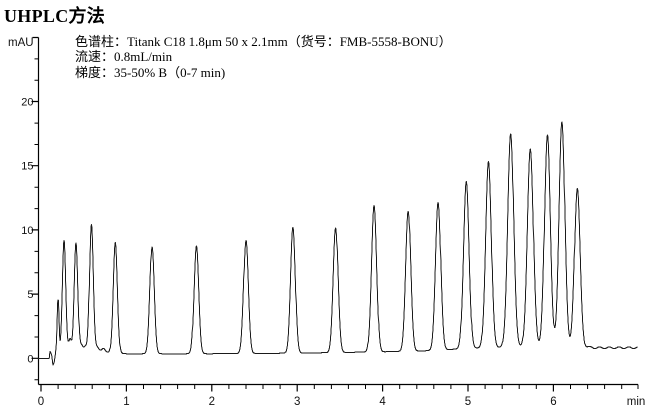 This screenshot has width=650, height=415. I want to click on y-tick-label: 10, so click(27, 231).